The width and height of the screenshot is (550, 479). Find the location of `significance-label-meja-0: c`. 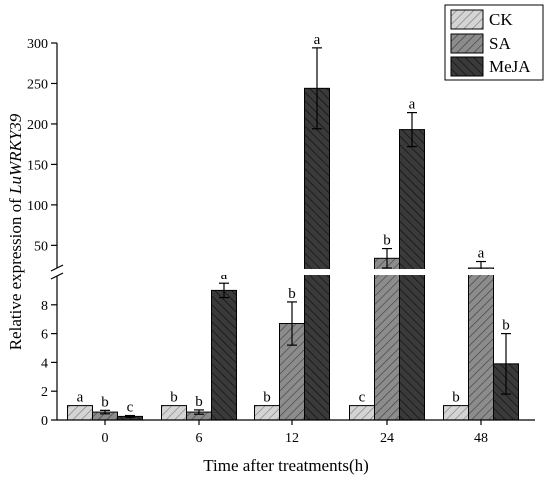

significance-label-meja-0: c is located at coordinates (130, 408).